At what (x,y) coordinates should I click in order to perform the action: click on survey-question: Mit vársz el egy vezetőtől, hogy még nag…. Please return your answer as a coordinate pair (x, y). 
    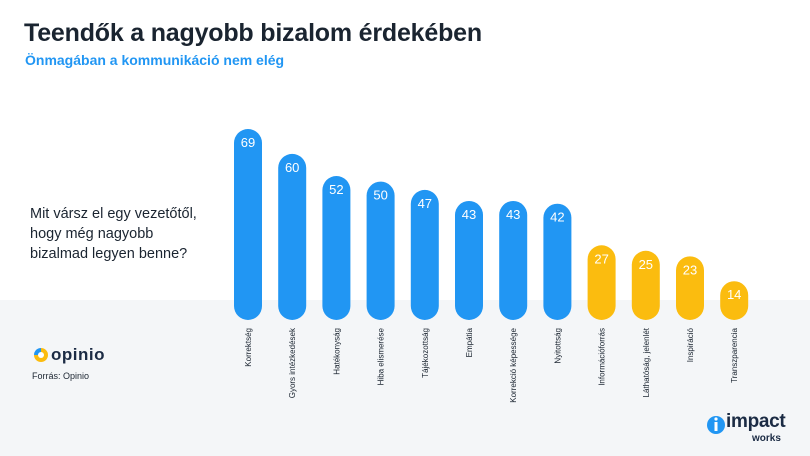
    Looking at the image, I should click on (130, 234).